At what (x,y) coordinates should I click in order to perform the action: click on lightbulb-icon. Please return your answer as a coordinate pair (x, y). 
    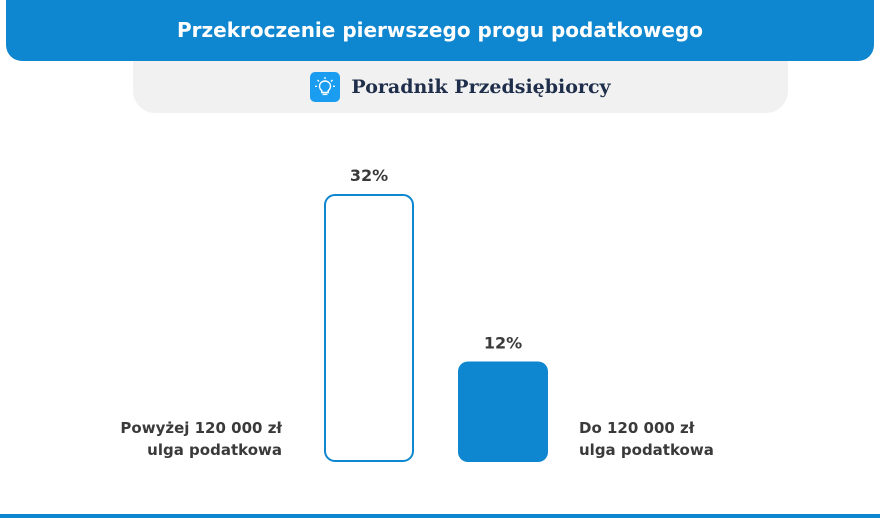
    Looking at the image, I should click on (325, 87).